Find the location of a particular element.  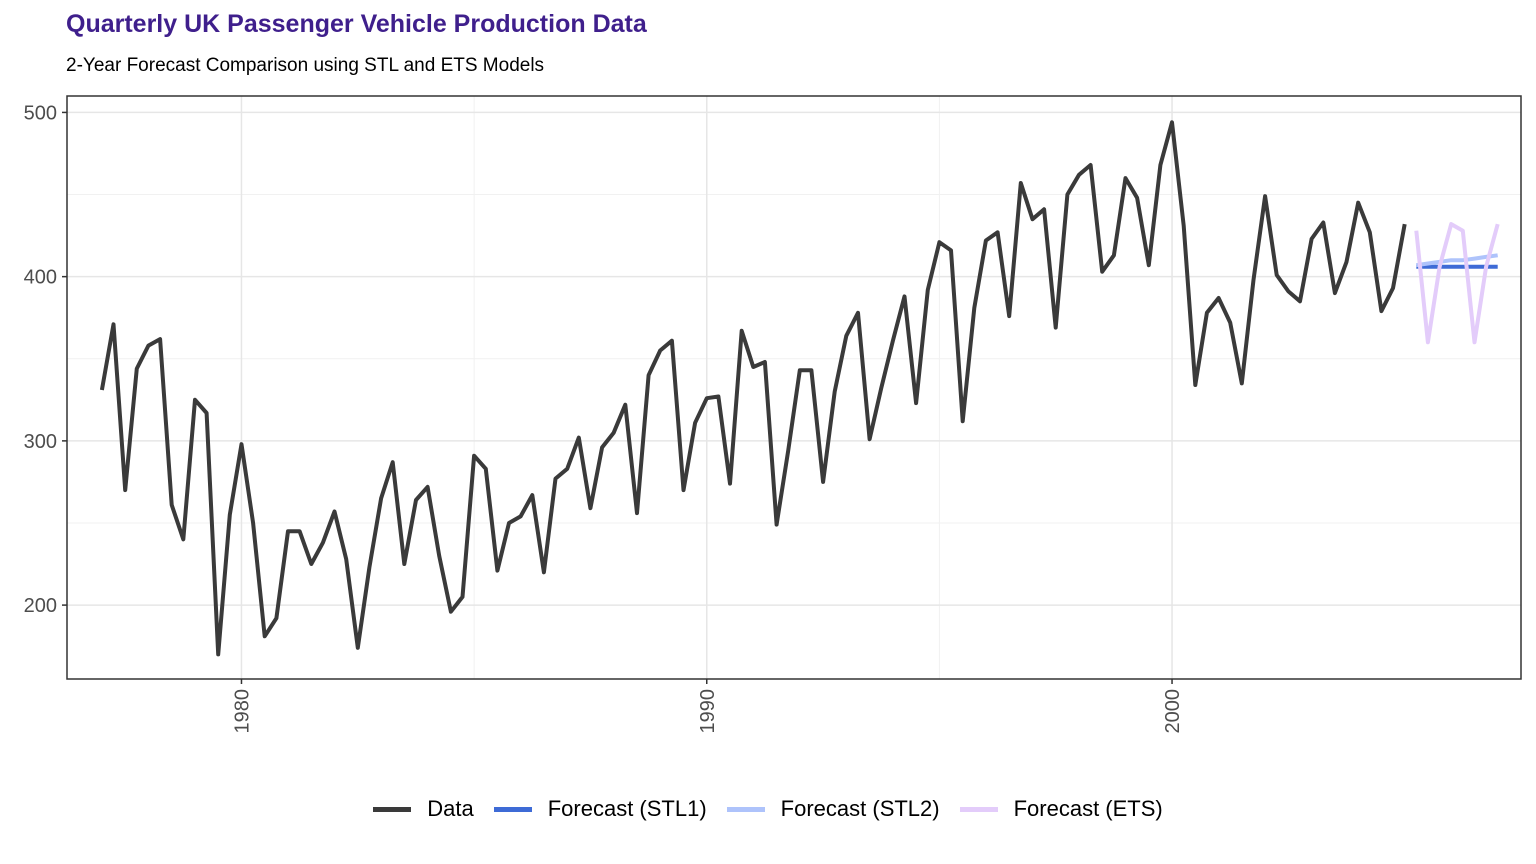

y-axis-tick-label: 500 is located at coordinates (40, 113).